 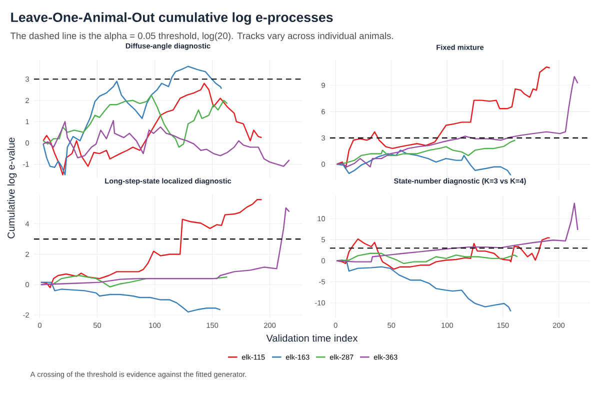 I want to click on x-axis-title: Validation time index, so click(x=312, y=338).